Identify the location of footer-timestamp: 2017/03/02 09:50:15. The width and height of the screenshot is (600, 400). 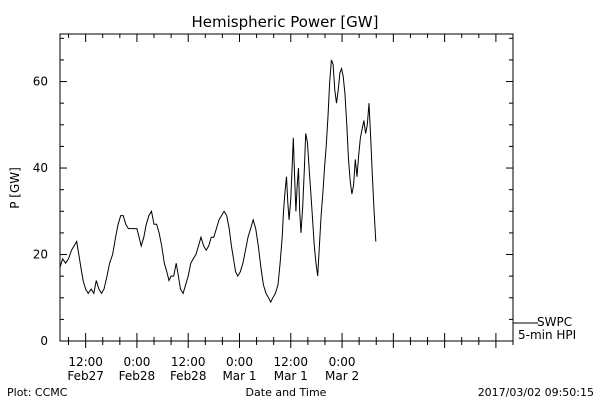
(536, 392).